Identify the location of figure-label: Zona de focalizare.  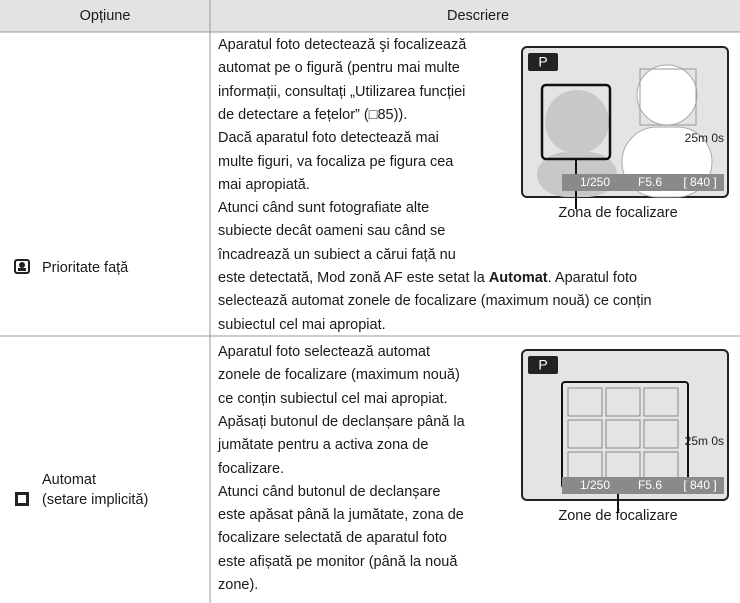
(618, 213).